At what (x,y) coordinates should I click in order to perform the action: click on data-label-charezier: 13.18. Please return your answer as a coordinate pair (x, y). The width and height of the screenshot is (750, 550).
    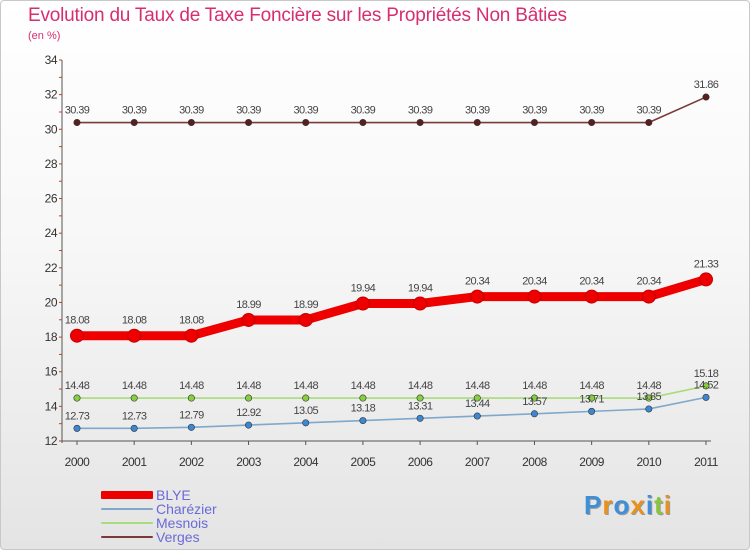
    Looking at the image, I should click on (363, 409).